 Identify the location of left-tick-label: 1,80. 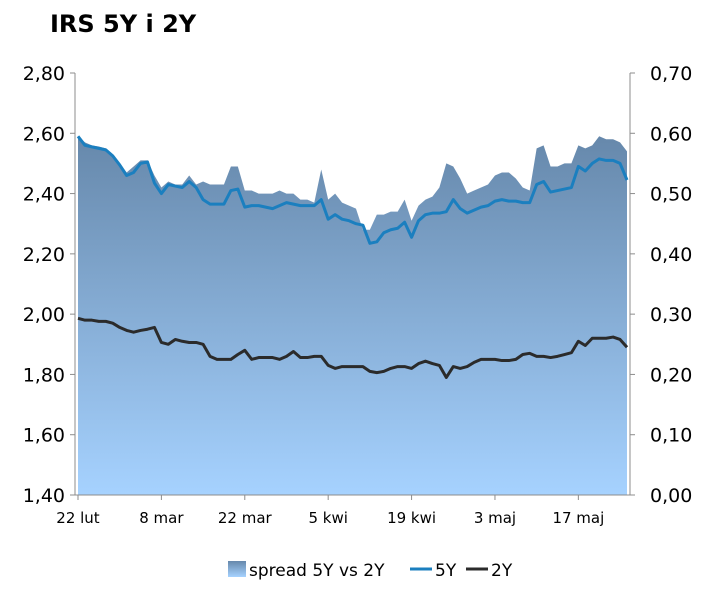
(44, 375).